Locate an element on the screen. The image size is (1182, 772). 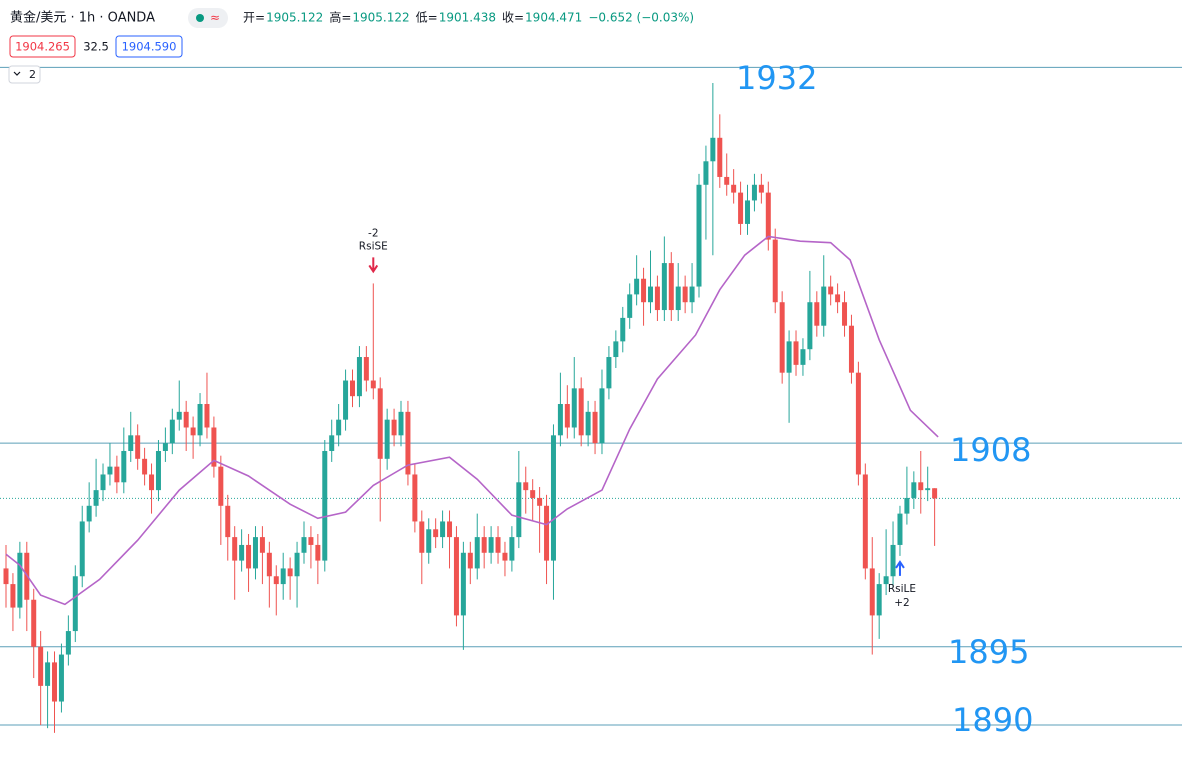
ask: 1904.590 is located at coordinates (149, 47).